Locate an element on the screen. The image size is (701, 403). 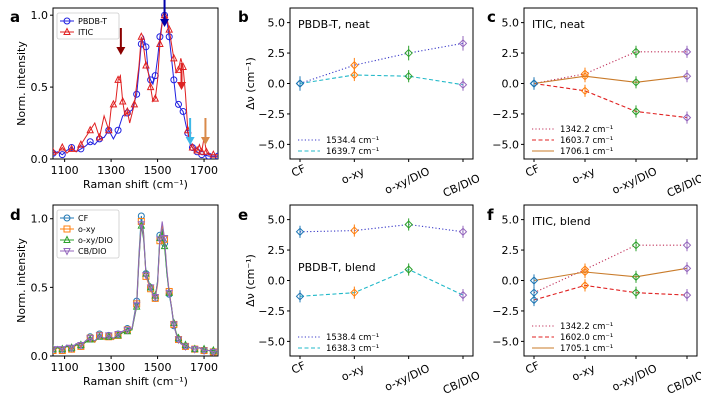
legend-label: 1342.2 cm⁻¹ is located at coordinates (586, 327).